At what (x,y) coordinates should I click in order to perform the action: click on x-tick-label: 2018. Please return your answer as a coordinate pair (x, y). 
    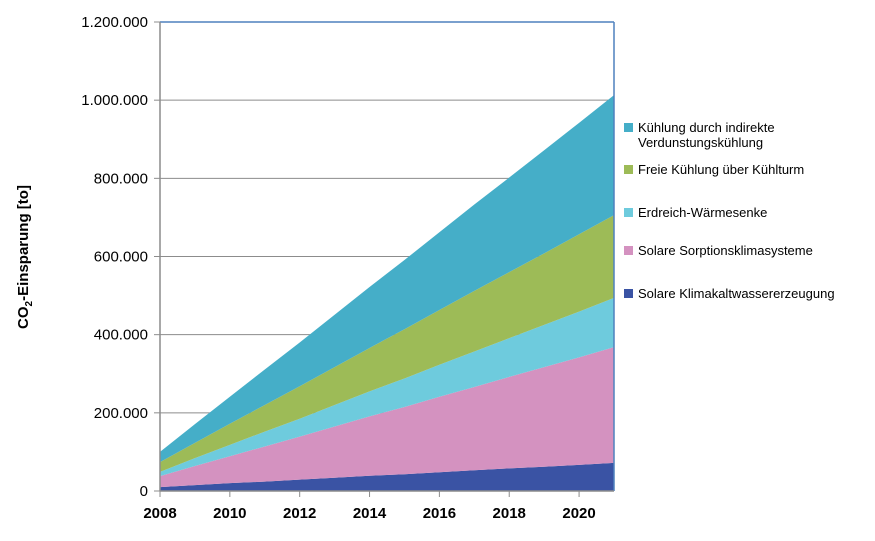
    Looking at the image, I should click on (509, 513).